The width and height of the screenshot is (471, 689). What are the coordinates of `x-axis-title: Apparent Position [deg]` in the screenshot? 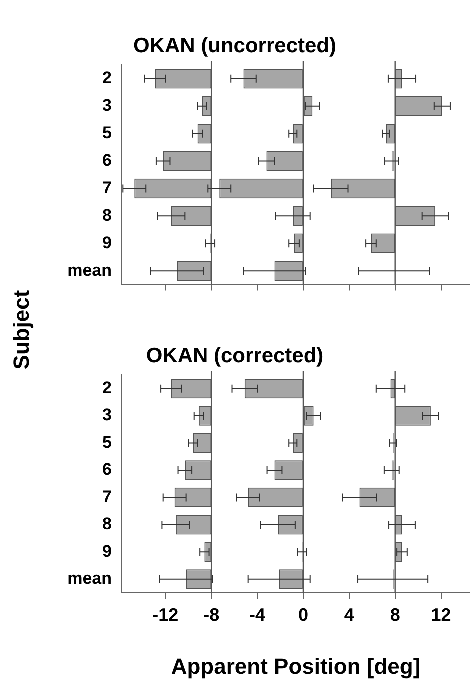 It's located at (296, 666).